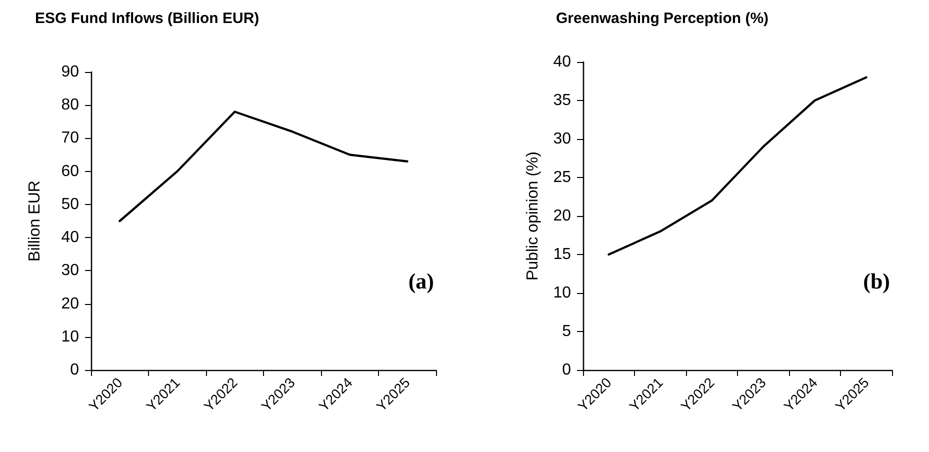 The width and height of the screenshot is (929, 452). What do you see at coordinates (70, 204) in the screenshot?
I see `y-tick-label: 50` at bounding box center [70, 204].